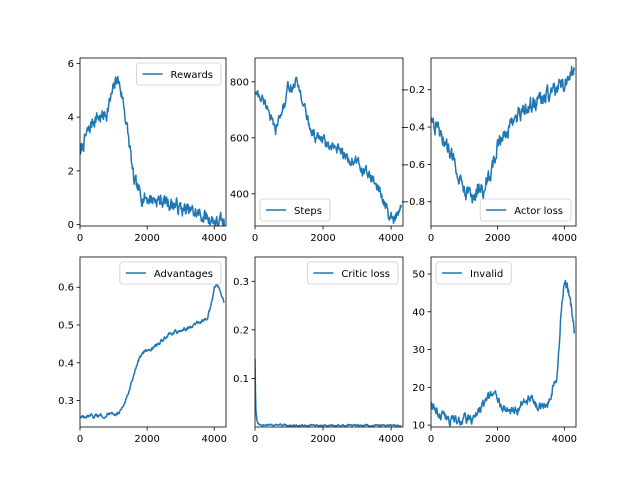 The height and width of the screenshot is (480, 640). I want to click on subplot-4: 0 2000 4000 0.3 0.4 0.5 0.6 Advantages, so click(142, 350).